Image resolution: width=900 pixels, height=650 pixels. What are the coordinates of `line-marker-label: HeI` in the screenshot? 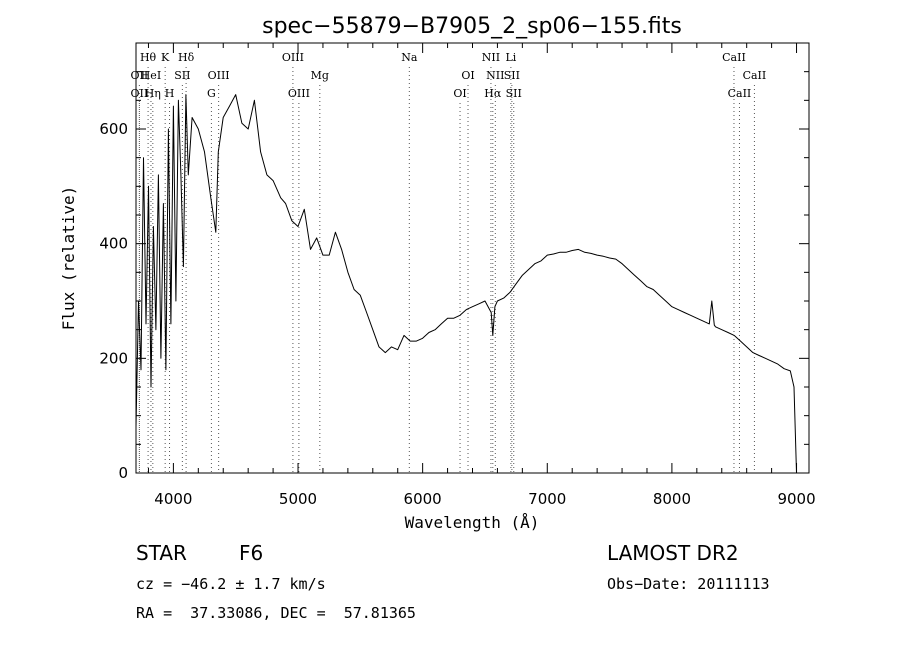 It's located at (151, 75).